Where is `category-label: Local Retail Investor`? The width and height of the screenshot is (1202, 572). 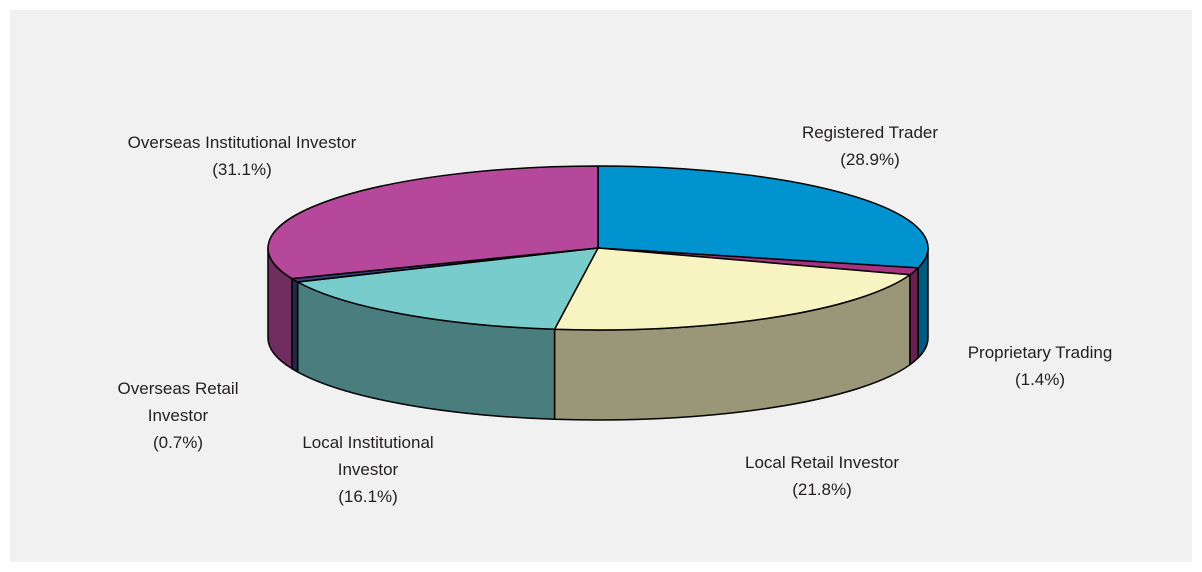
category-label: Local Retail Investor is located at coordinates (822, 462).